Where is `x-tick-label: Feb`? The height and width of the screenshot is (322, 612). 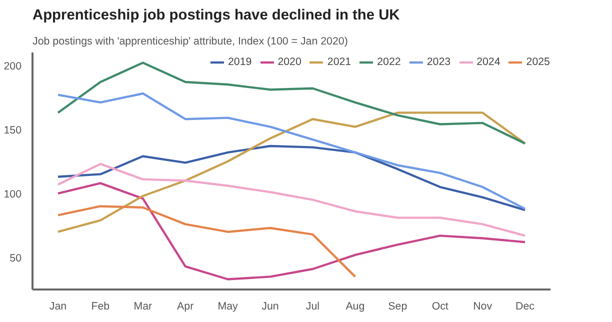 x-tick-label: Feb is located at coordinates (100, 306).